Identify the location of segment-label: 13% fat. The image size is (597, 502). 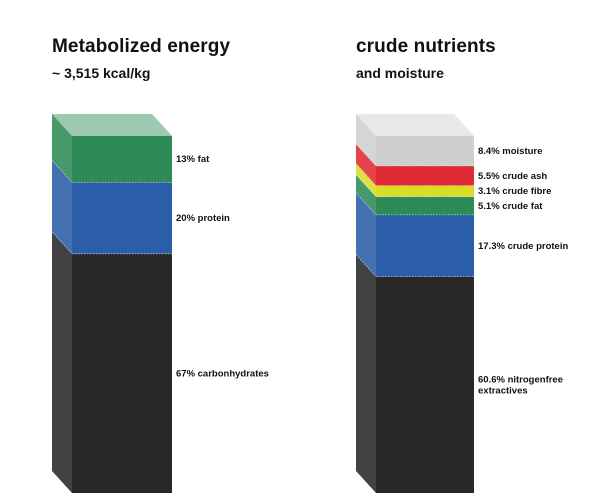
(193, 159).